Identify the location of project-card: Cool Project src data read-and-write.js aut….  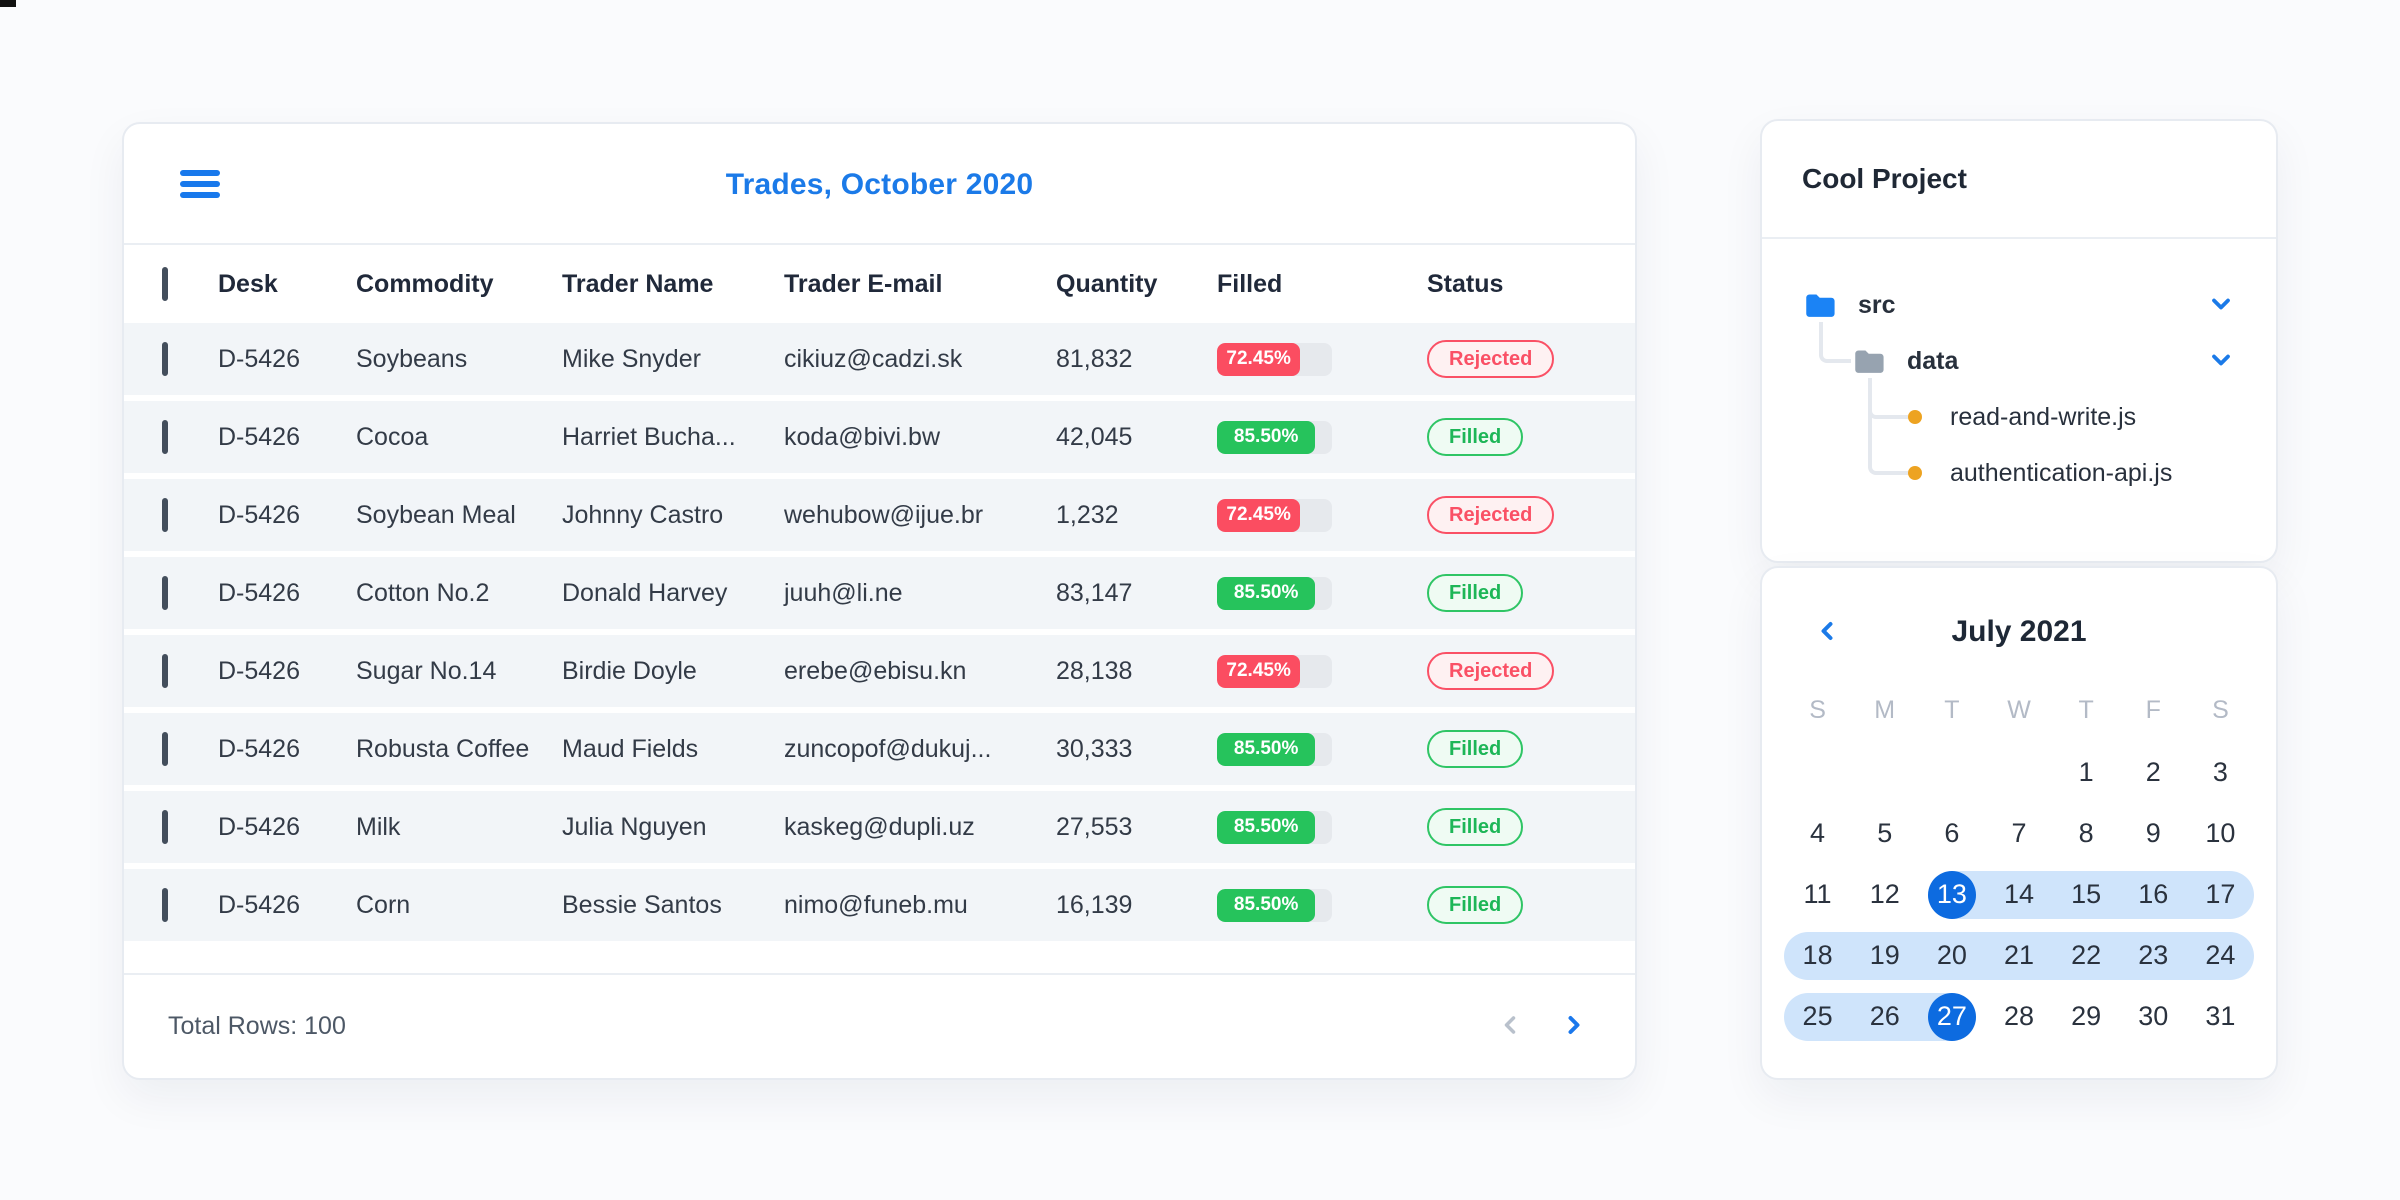
(2019, 341).